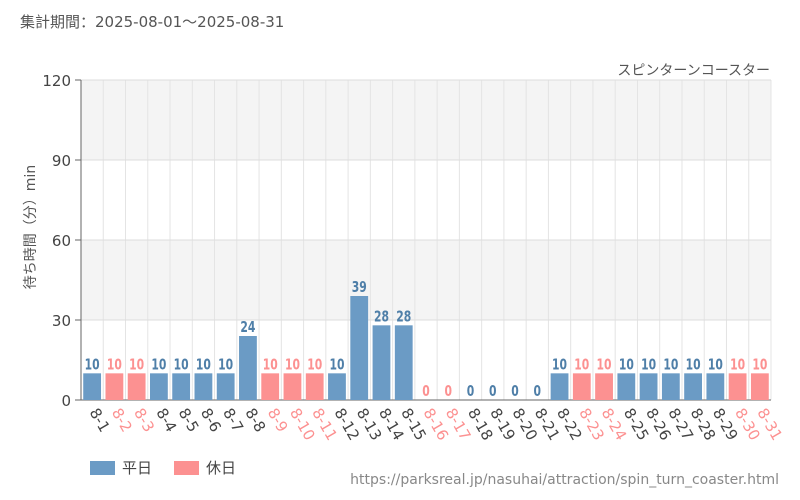 This screenshot has height=500, width=800. What do you see at coordinates (100, 420) in the screenshot?
I see `x-tick-label: 8-1` at bounding box center [100, 420].